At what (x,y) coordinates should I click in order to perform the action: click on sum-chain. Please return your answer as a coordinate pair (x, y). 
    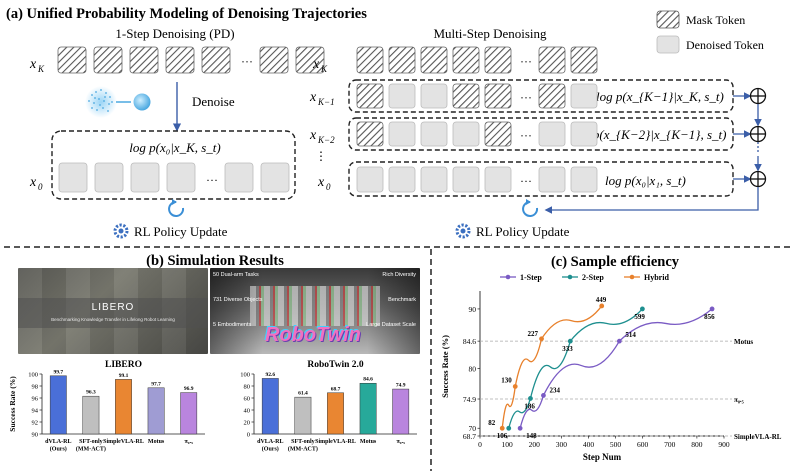
    Looking at the image, I should click on (655, 150).